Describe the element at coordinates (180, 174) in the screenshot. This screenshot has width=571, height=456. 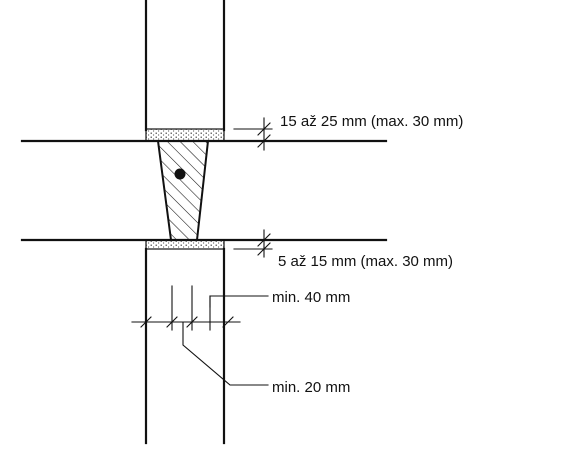
I see `anchor-dot` at that location.